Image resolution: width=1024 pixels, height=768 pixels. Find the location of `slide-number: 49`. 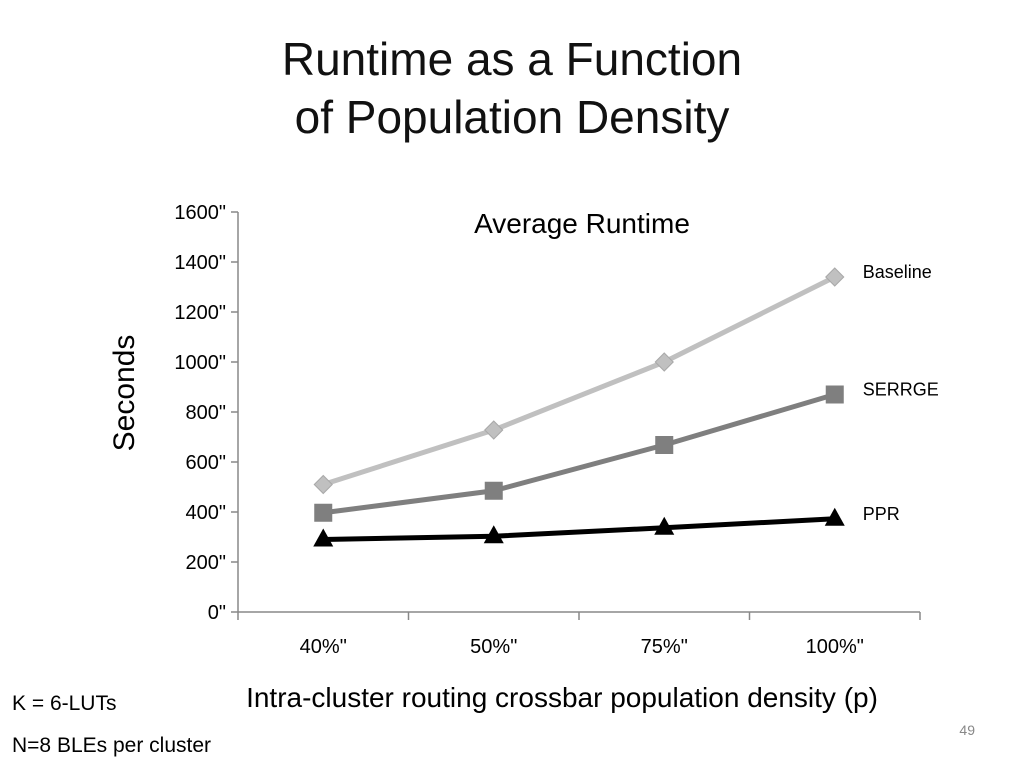

slide-number: 49 is located at coordinates (967, 730).